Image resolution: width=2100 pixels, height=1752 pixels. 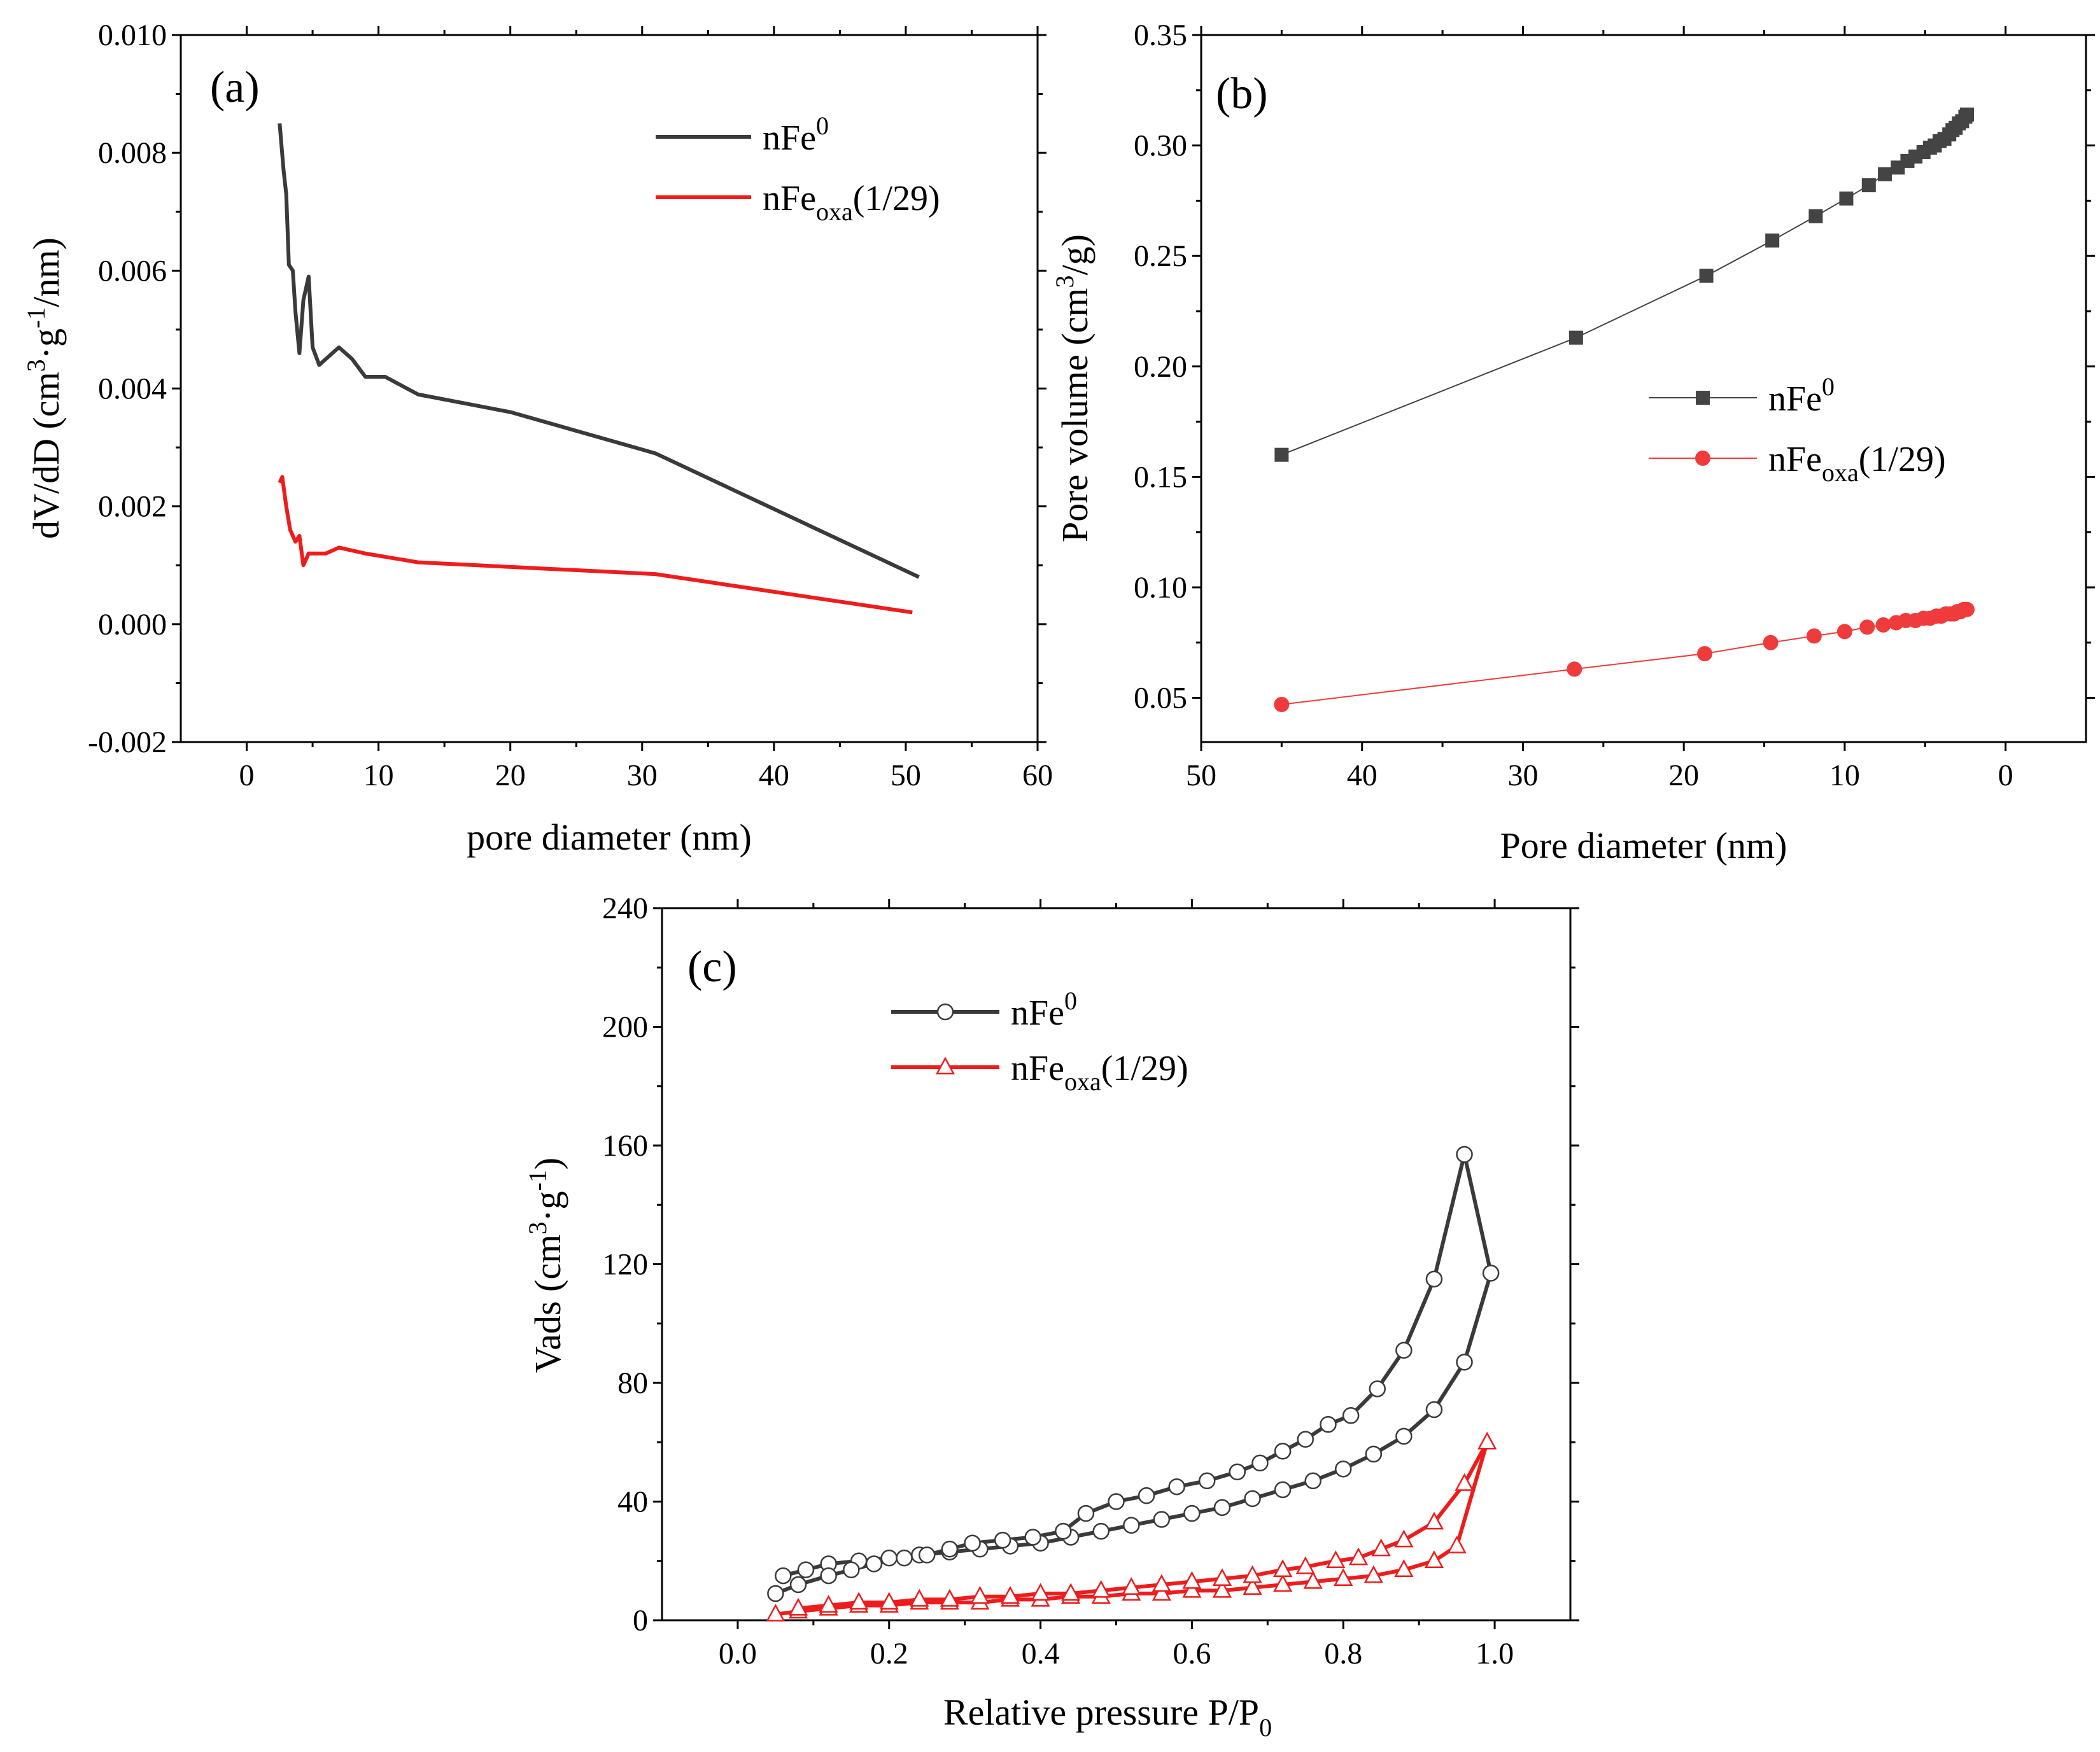 What do you see at coordinates (132, 507) in the screenshot?
I see `y-tick-label: 0.002` at bounding box center [132, 507].